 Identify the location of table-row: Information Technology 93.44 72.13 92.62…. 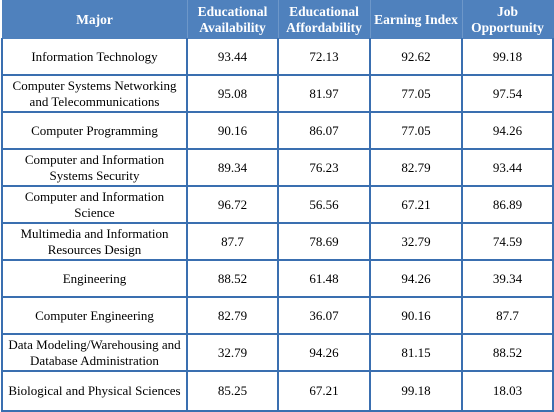
(277, 57).